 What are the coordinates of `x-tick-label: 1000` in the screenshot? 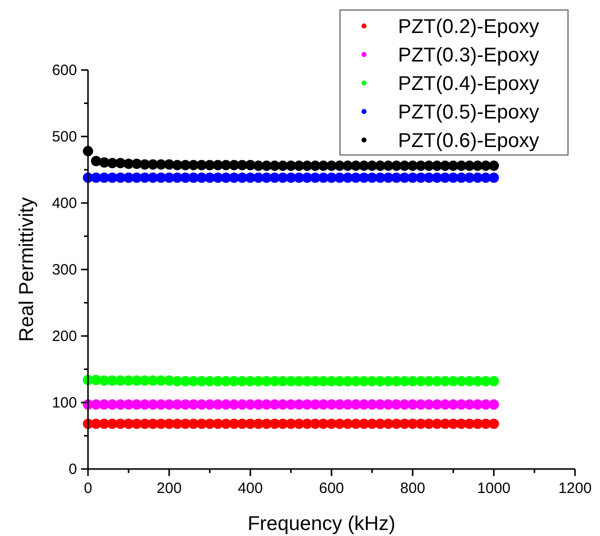 It's located at (494, 488).